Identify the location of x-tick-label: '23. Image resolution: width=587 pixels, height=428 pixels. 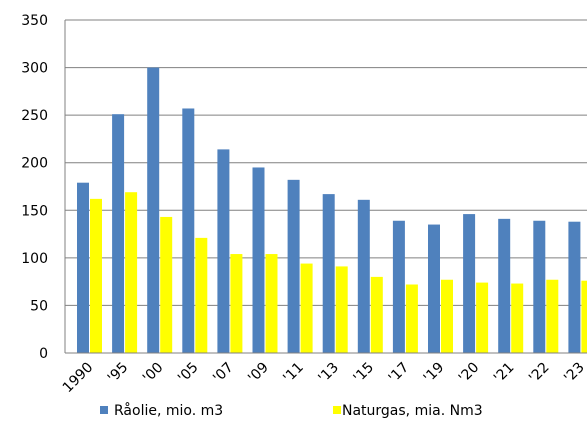
(574, 373).